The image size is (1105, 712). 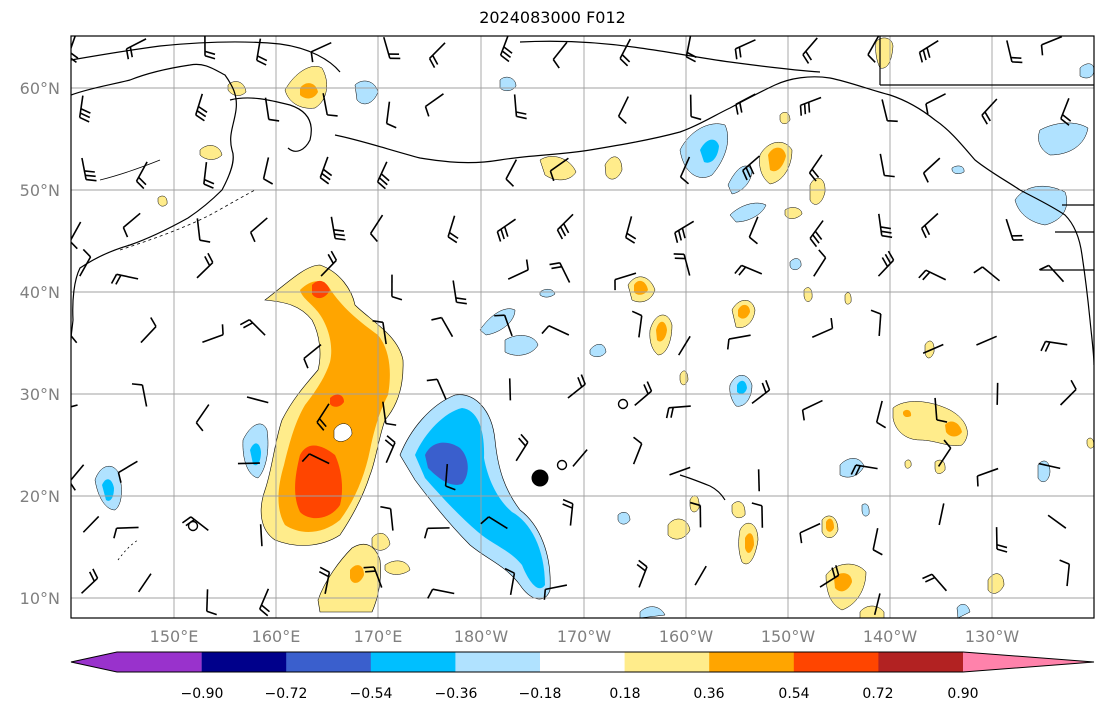 What do you see at coordinates (40, 343) in the screenshot?
I see `latitude-labels: 60°N 50°N 40°N 30°N 20°N 10°N` at bounding box center [40, 343].